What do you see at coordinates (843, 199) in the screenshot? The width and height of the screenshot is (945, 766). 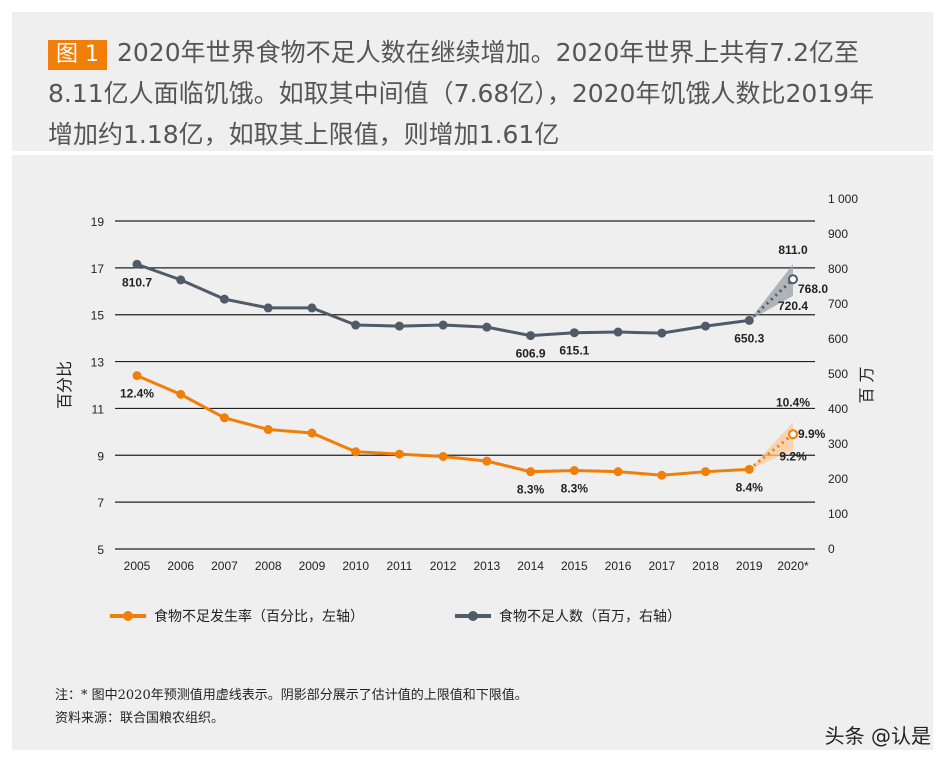 I see `right-tick-label: 1 000` at bounding box center [843, 199].